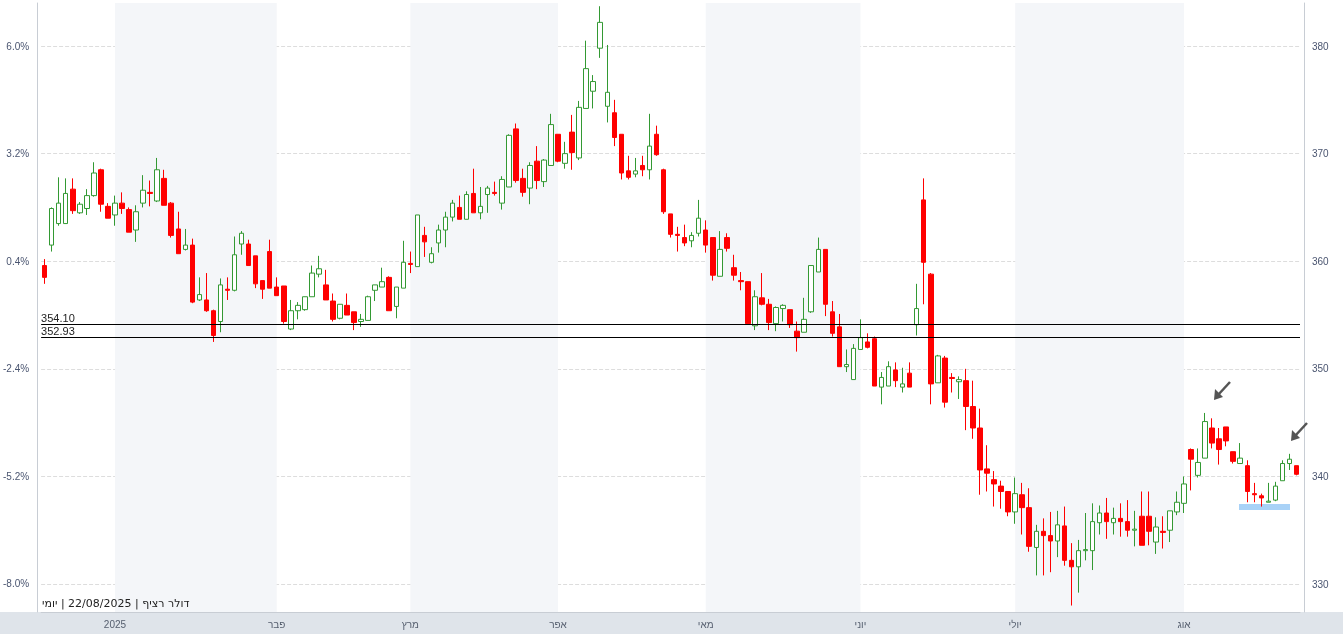  What do you see at coordinates (1321, 584) in the screenshot?
I see `y-tick-label: 330` at bounding box center [1321, 584].